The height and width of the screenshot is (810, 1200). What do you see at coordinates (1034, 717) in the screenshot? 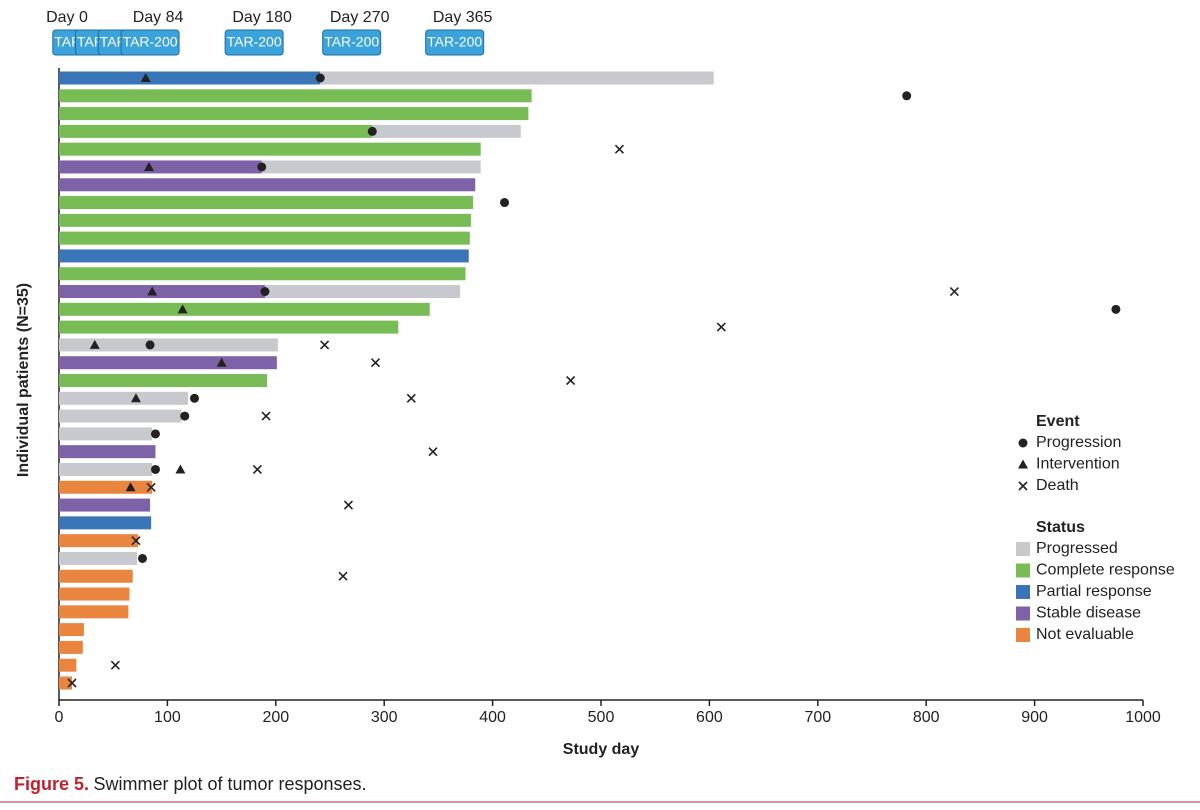
I see `x-tick-label: 900` at bounding box center [1034, 717].